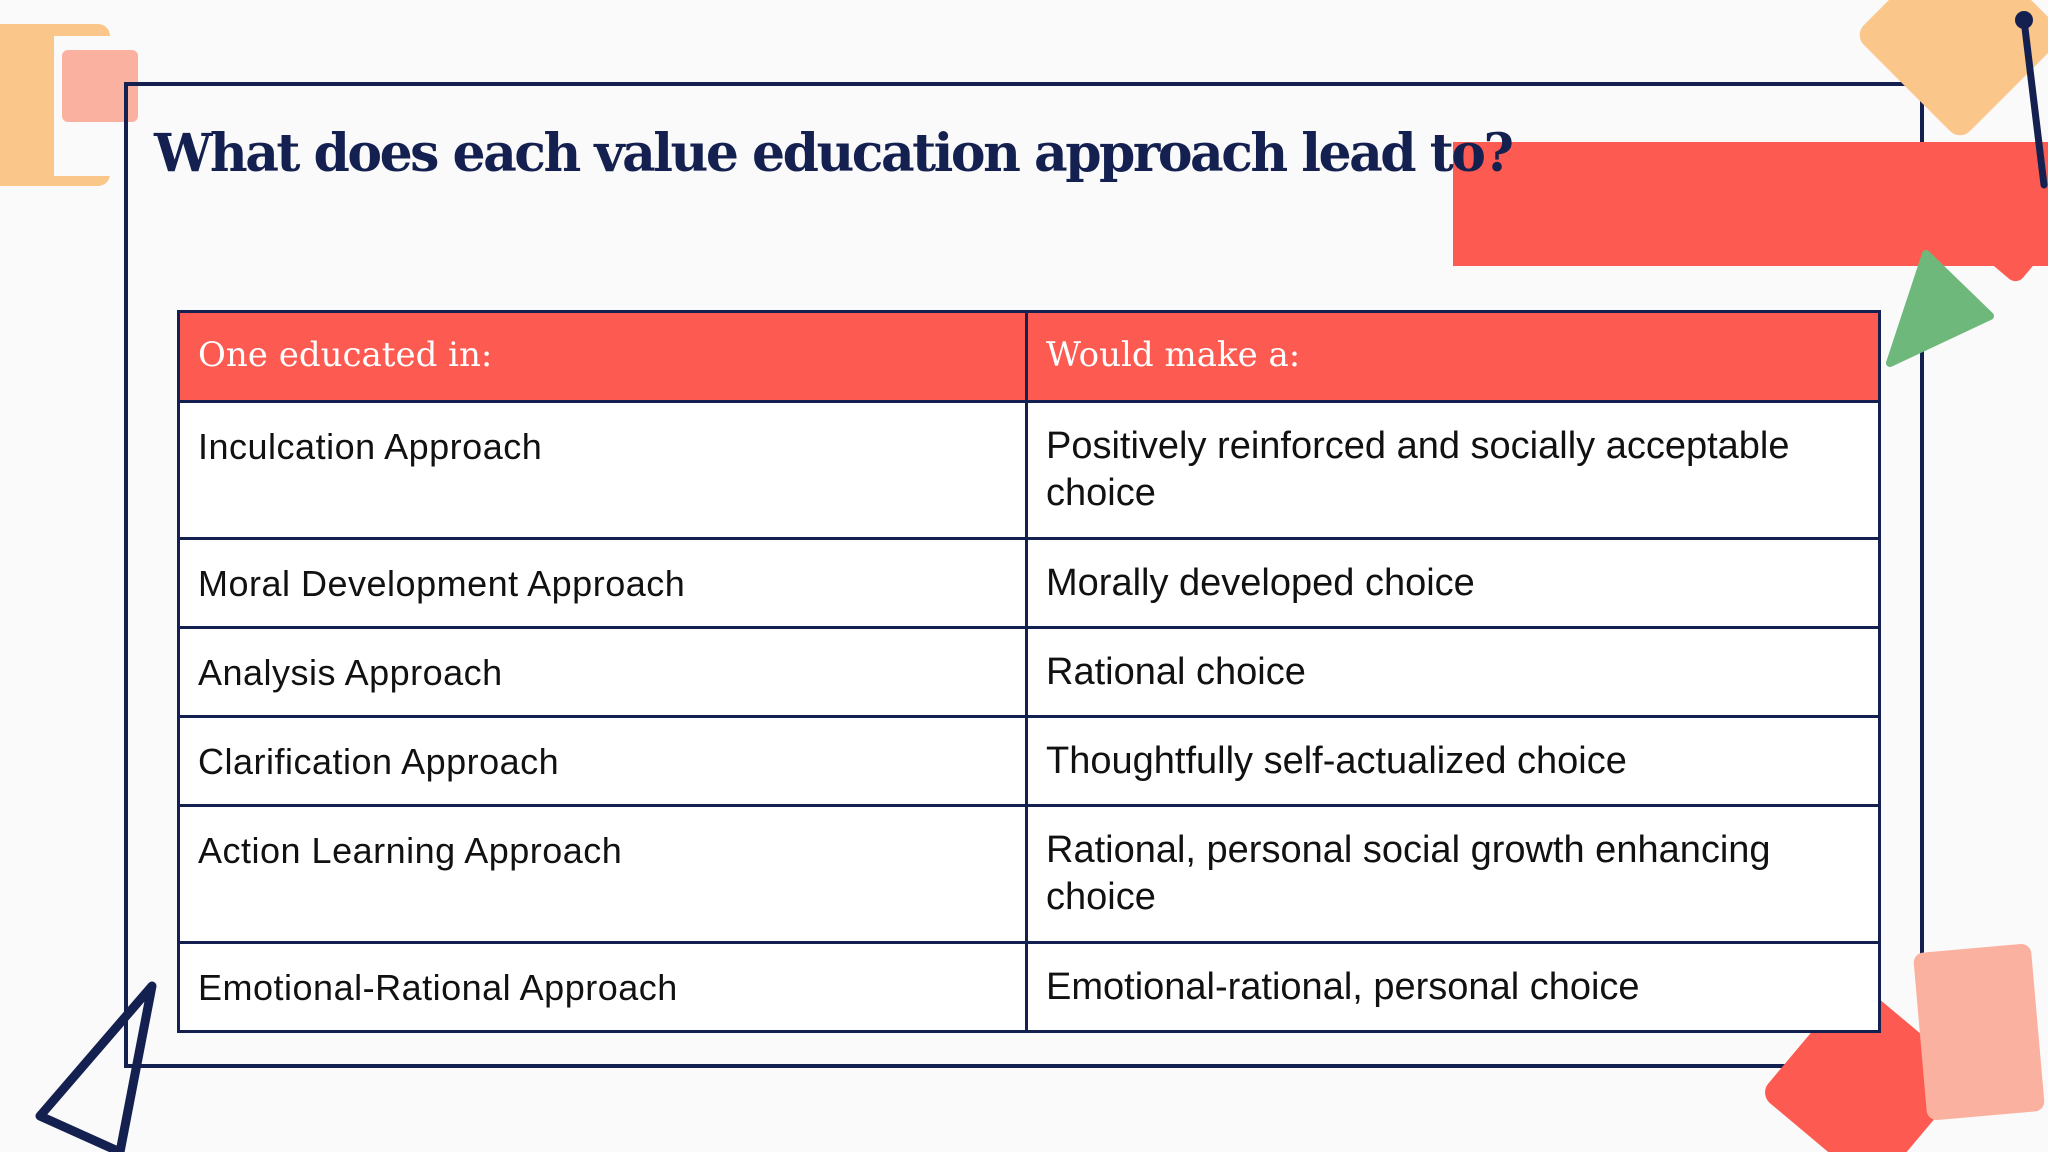 The width and height of the screenshot is (2048, 1152). Describe the element at coordinates (1453, 987) in the screenshot. I see `outcome-cell: Emotional-rational, personal choice` at that location.